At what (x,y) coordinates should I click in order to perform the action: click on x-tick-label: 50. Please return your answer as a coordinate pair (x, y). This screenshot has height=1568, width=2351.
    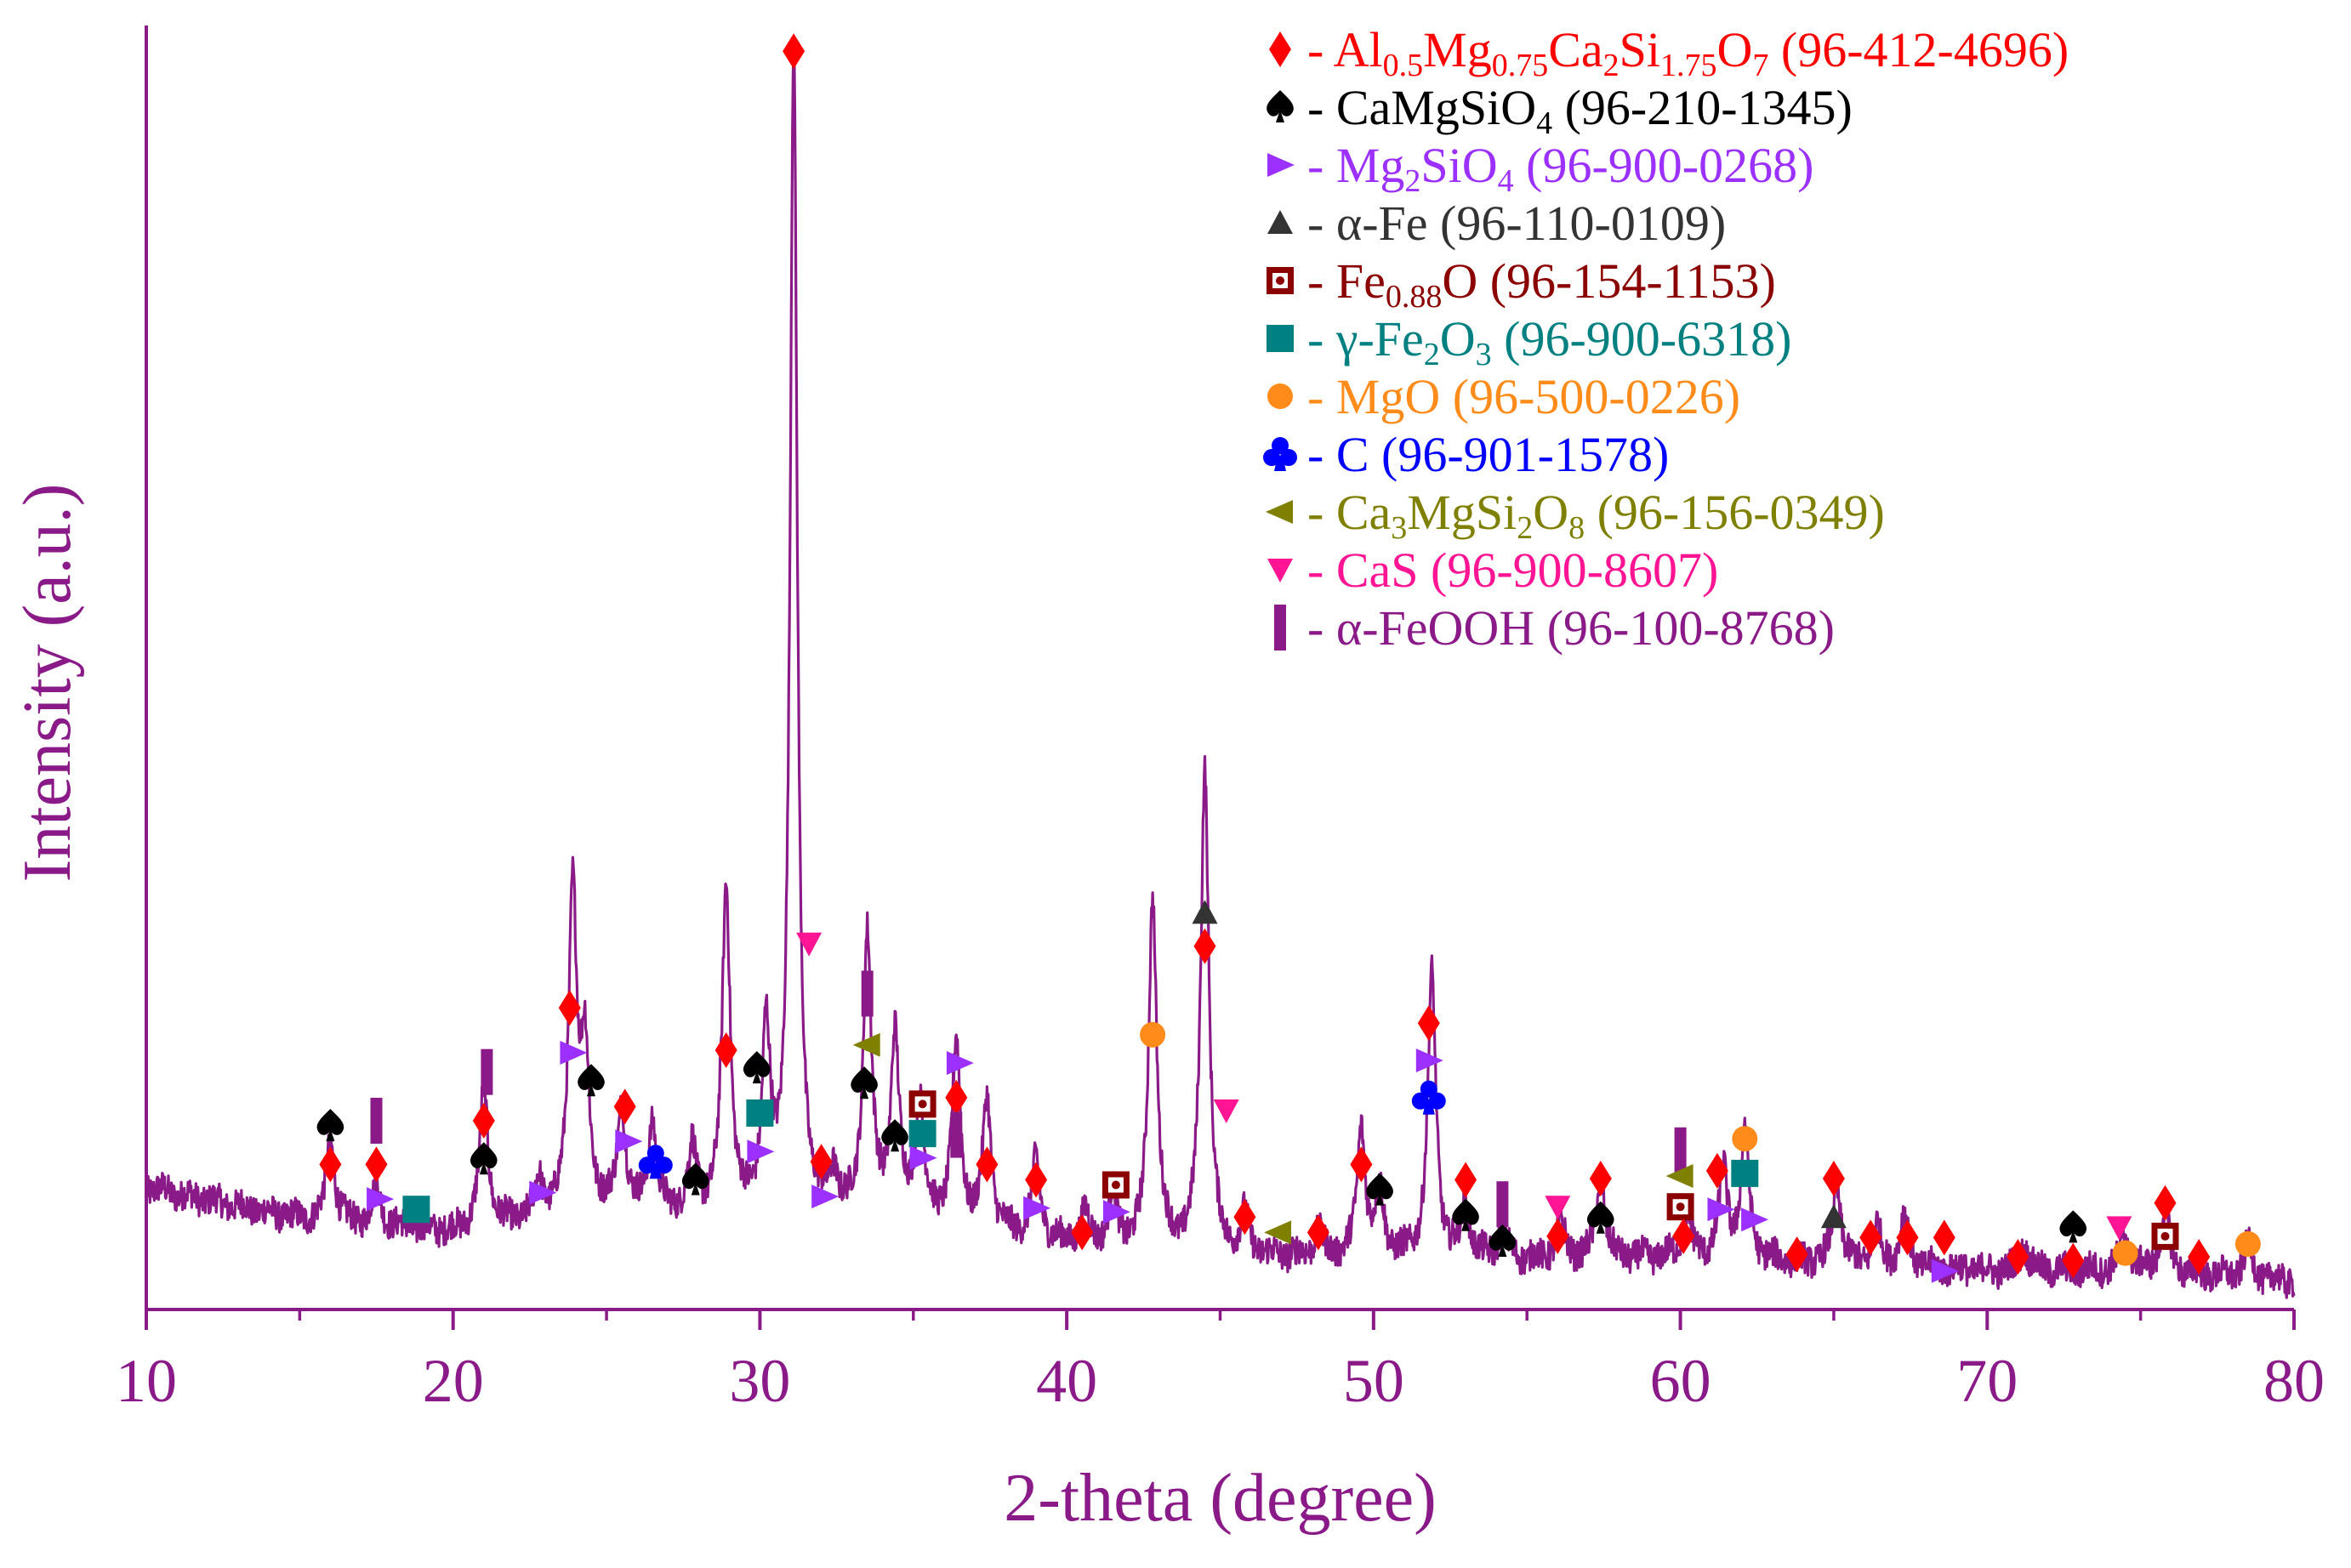
    Looking at the image, I should click on (1373, 1381).